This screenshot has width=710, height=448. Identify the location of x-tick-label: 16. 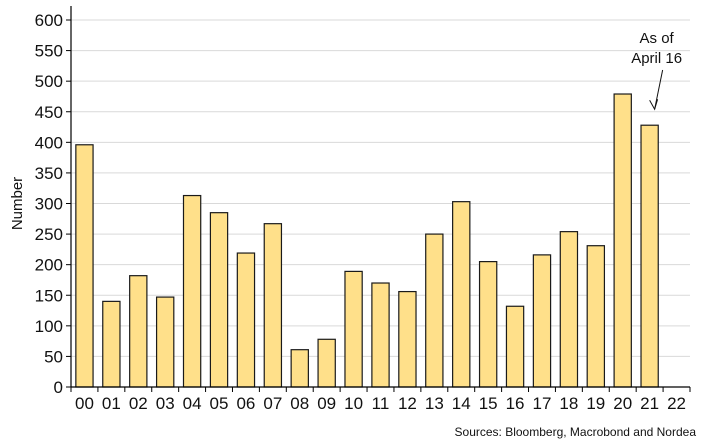
(515, 403).